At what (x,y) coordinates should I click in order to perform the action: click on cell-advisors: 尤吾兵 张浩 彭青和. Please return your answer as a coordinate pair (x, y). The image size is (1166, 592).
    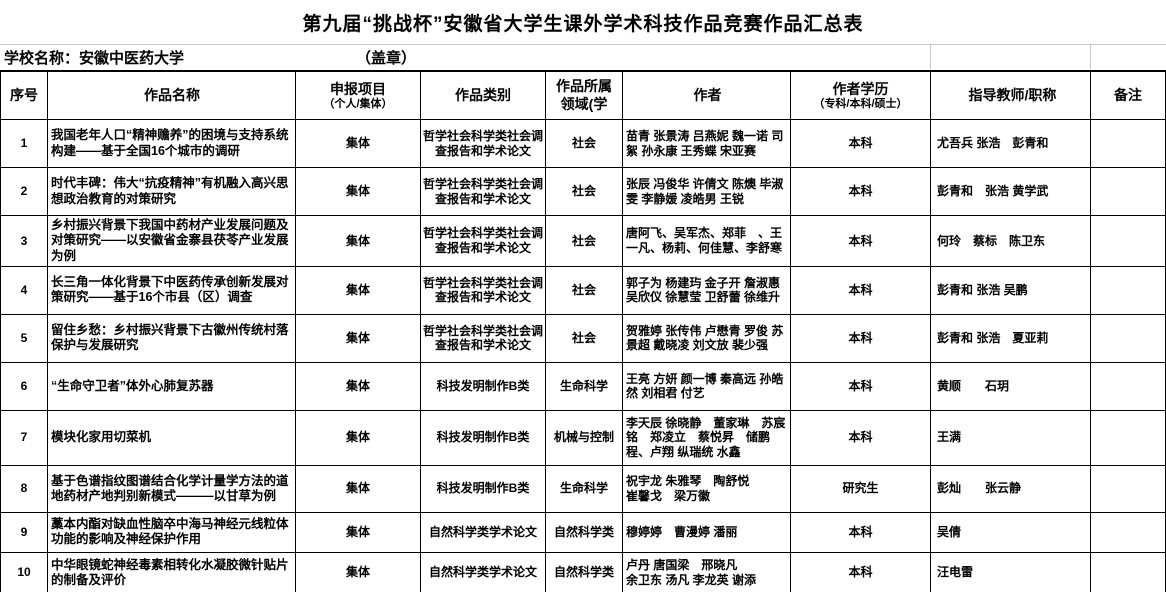
    Looking at the image, I should click on (1011, 143).